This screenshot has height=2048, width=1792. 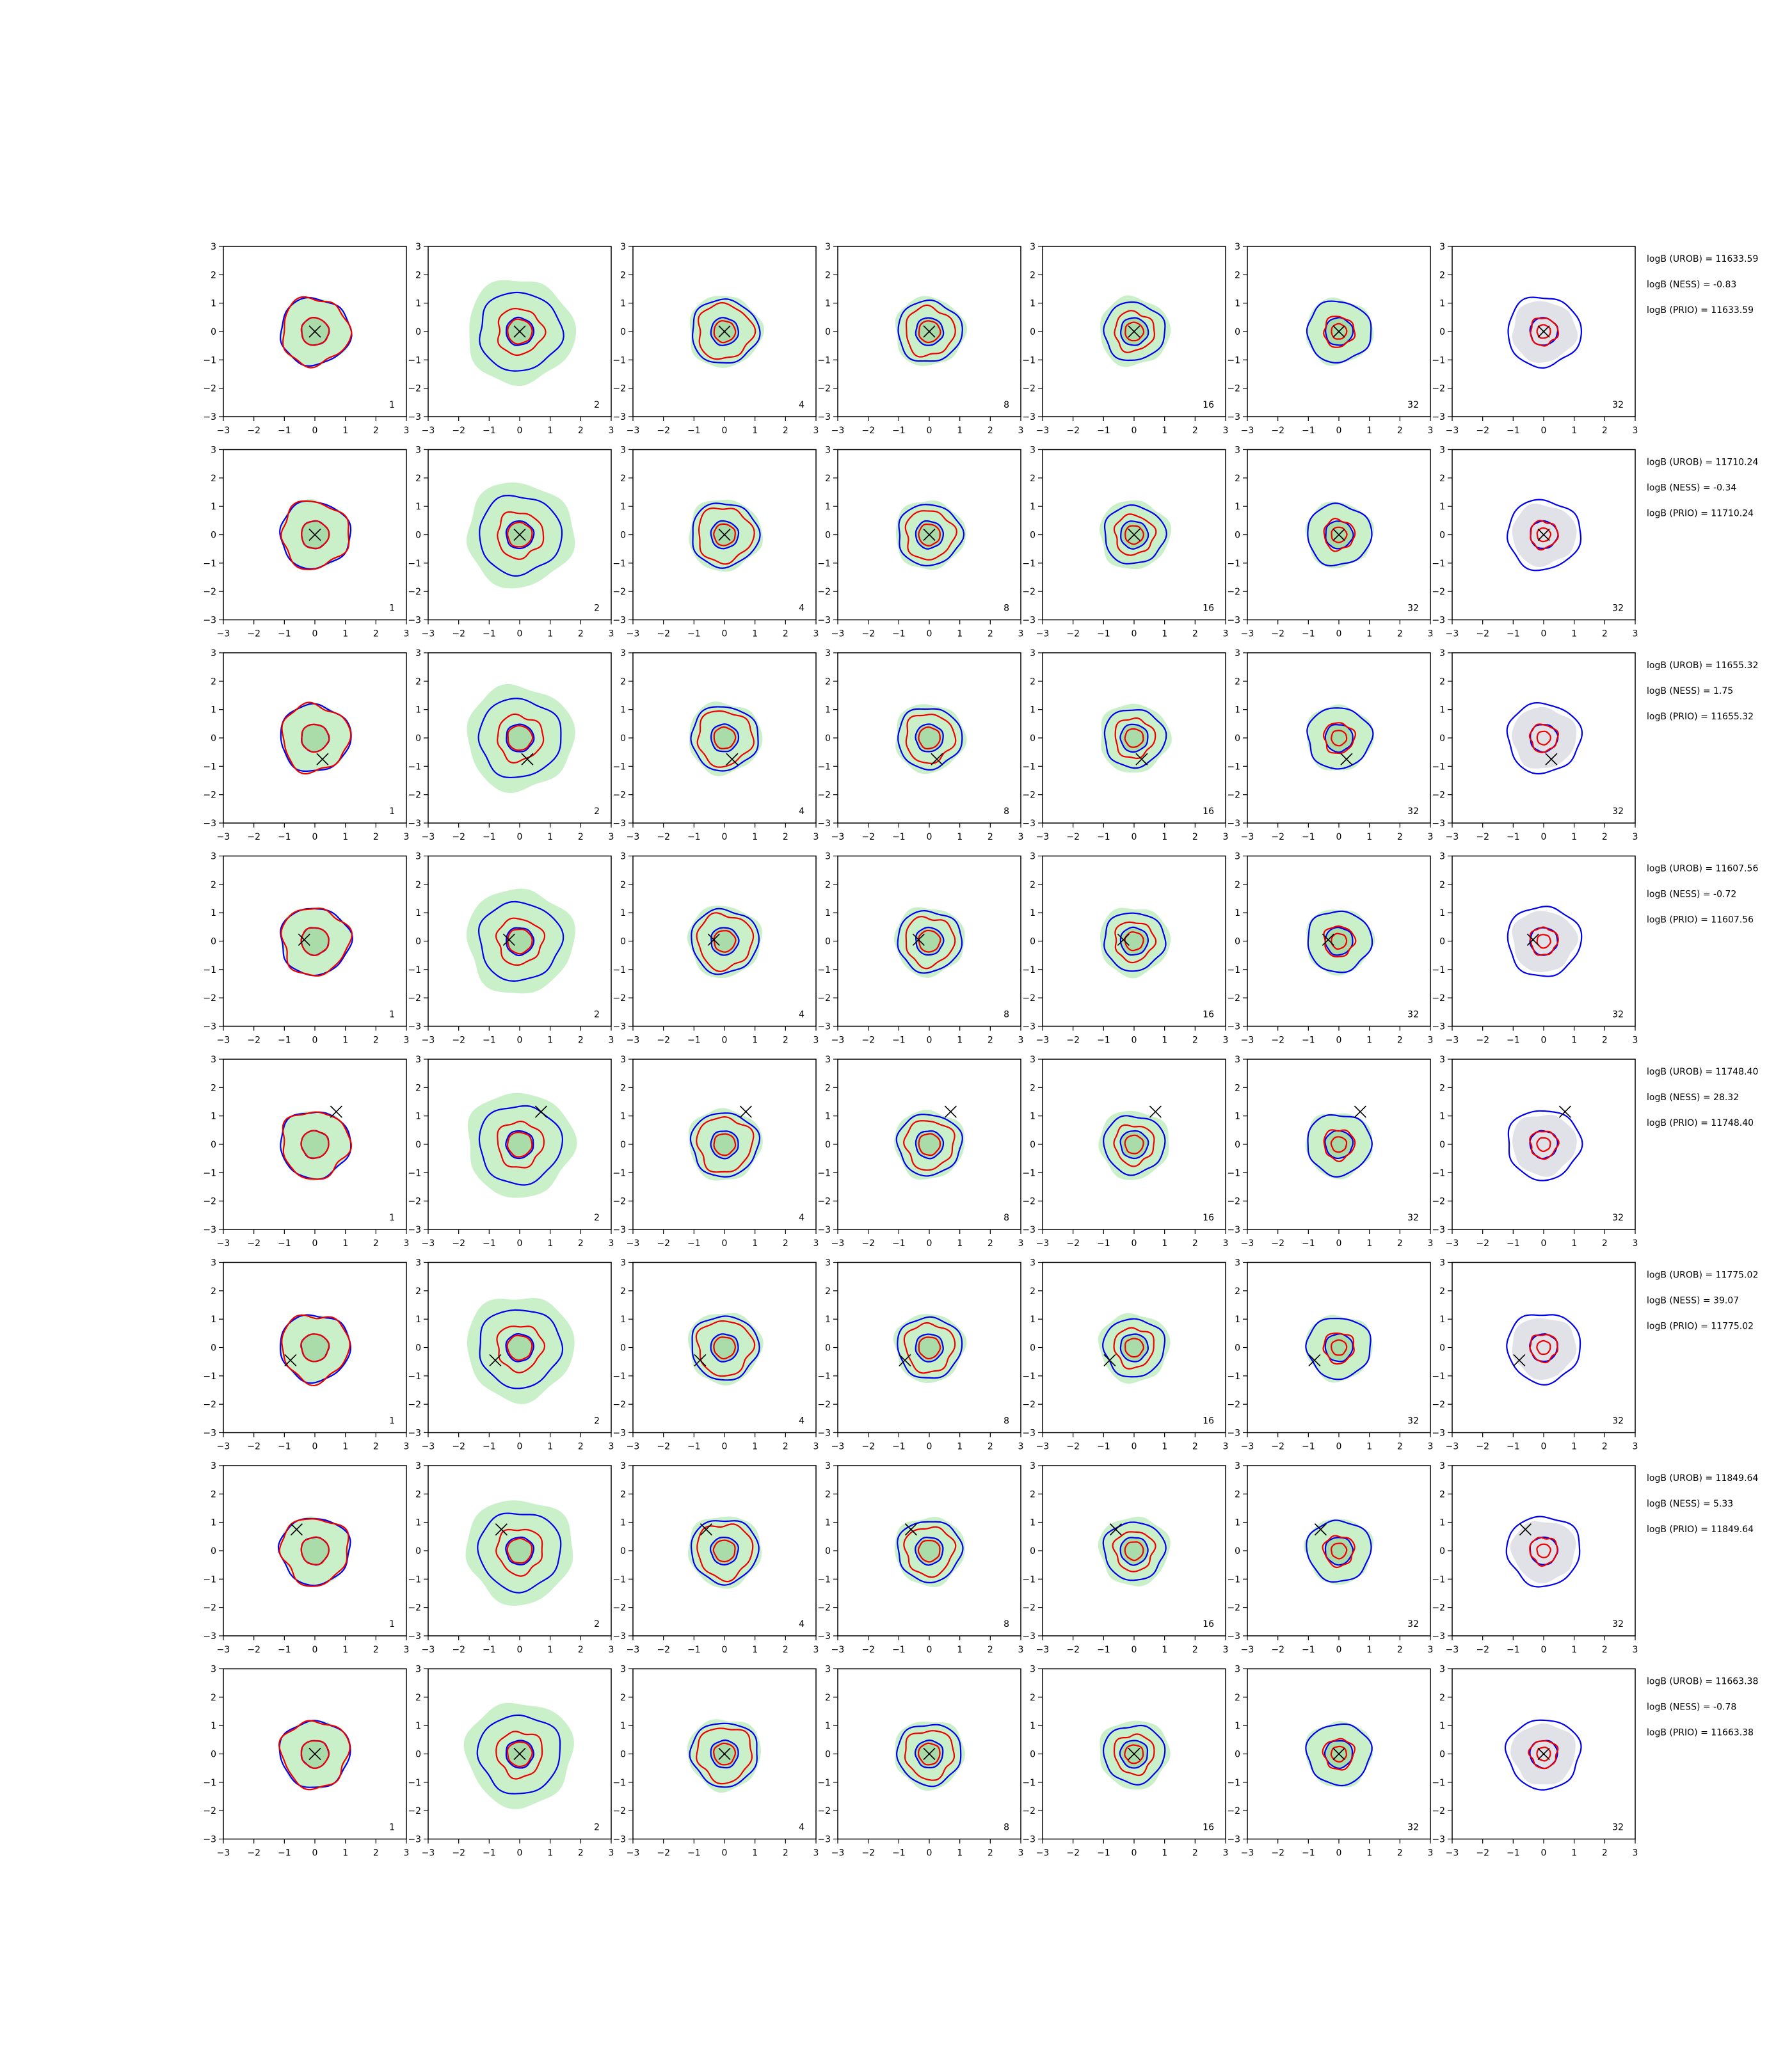 I want to click on logb-stat-text: logB (PRIO) = 11663.38, so click(x=1700, y=1733).